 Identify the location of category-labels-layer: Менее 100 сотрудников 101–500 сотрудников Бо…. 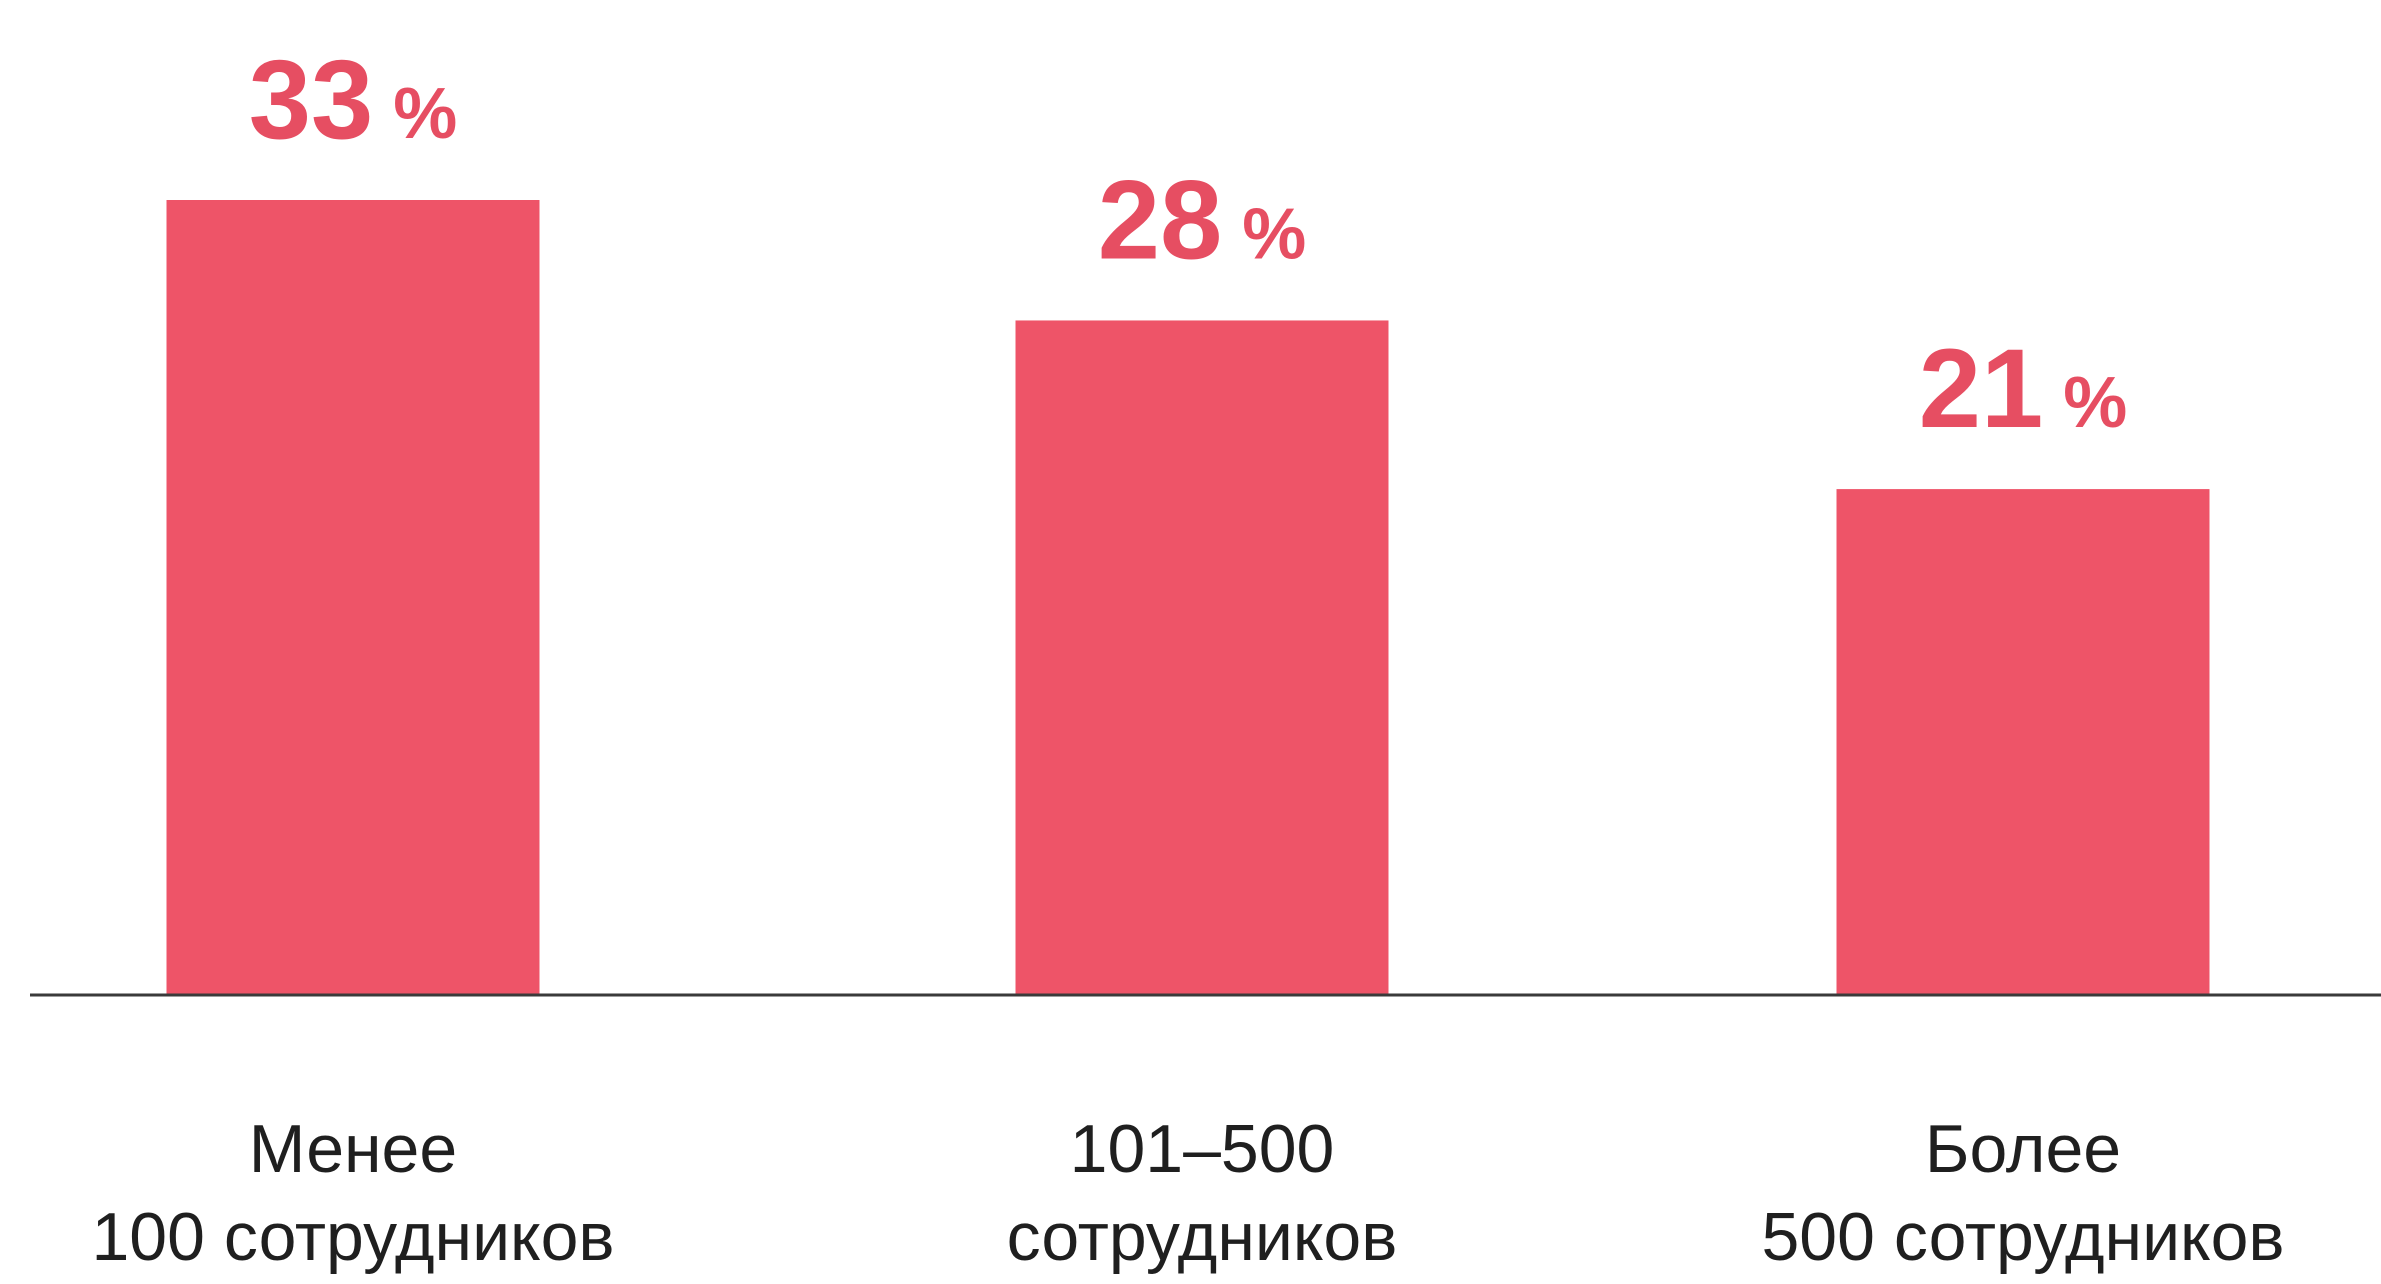
(1187, 1193).